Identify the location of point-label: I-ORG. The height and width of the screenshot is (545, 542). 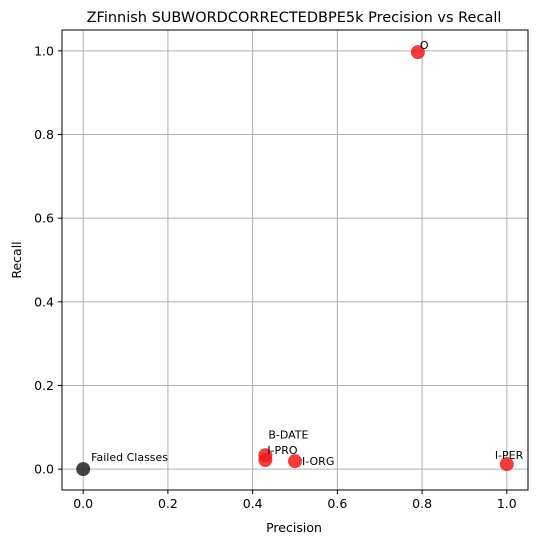
(318, 461).